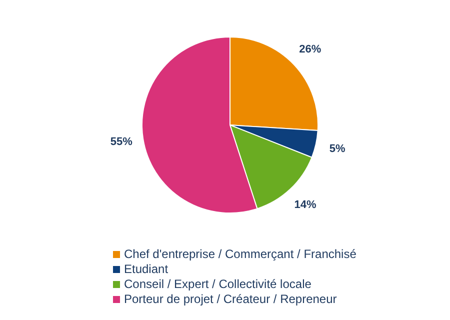 The width and height of the screenshot is (450, 320). What do you see at coordinates (230, 299) in the screenshot?
I see `legend-label: Porteur de projet / Créateur / Repreneur` at bounding box center [230, 299].